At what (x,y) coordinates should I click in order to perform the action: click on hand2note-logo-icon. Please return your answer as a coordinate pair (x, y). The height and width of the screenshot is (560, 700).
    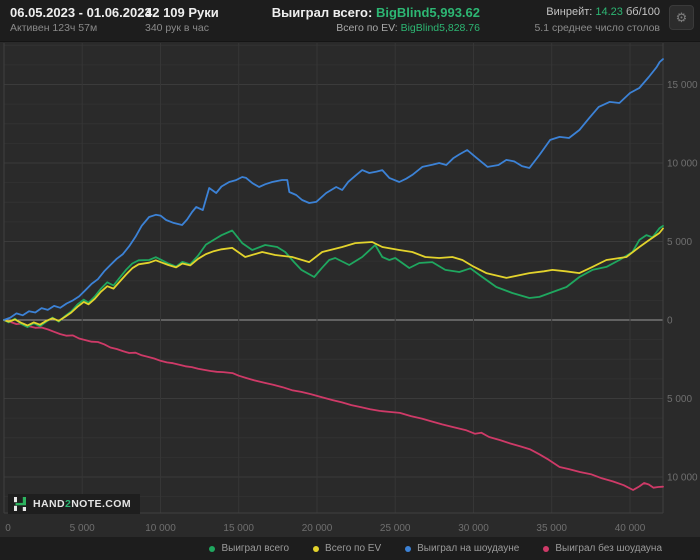
    Looking at the image, I should click on (20, 504).